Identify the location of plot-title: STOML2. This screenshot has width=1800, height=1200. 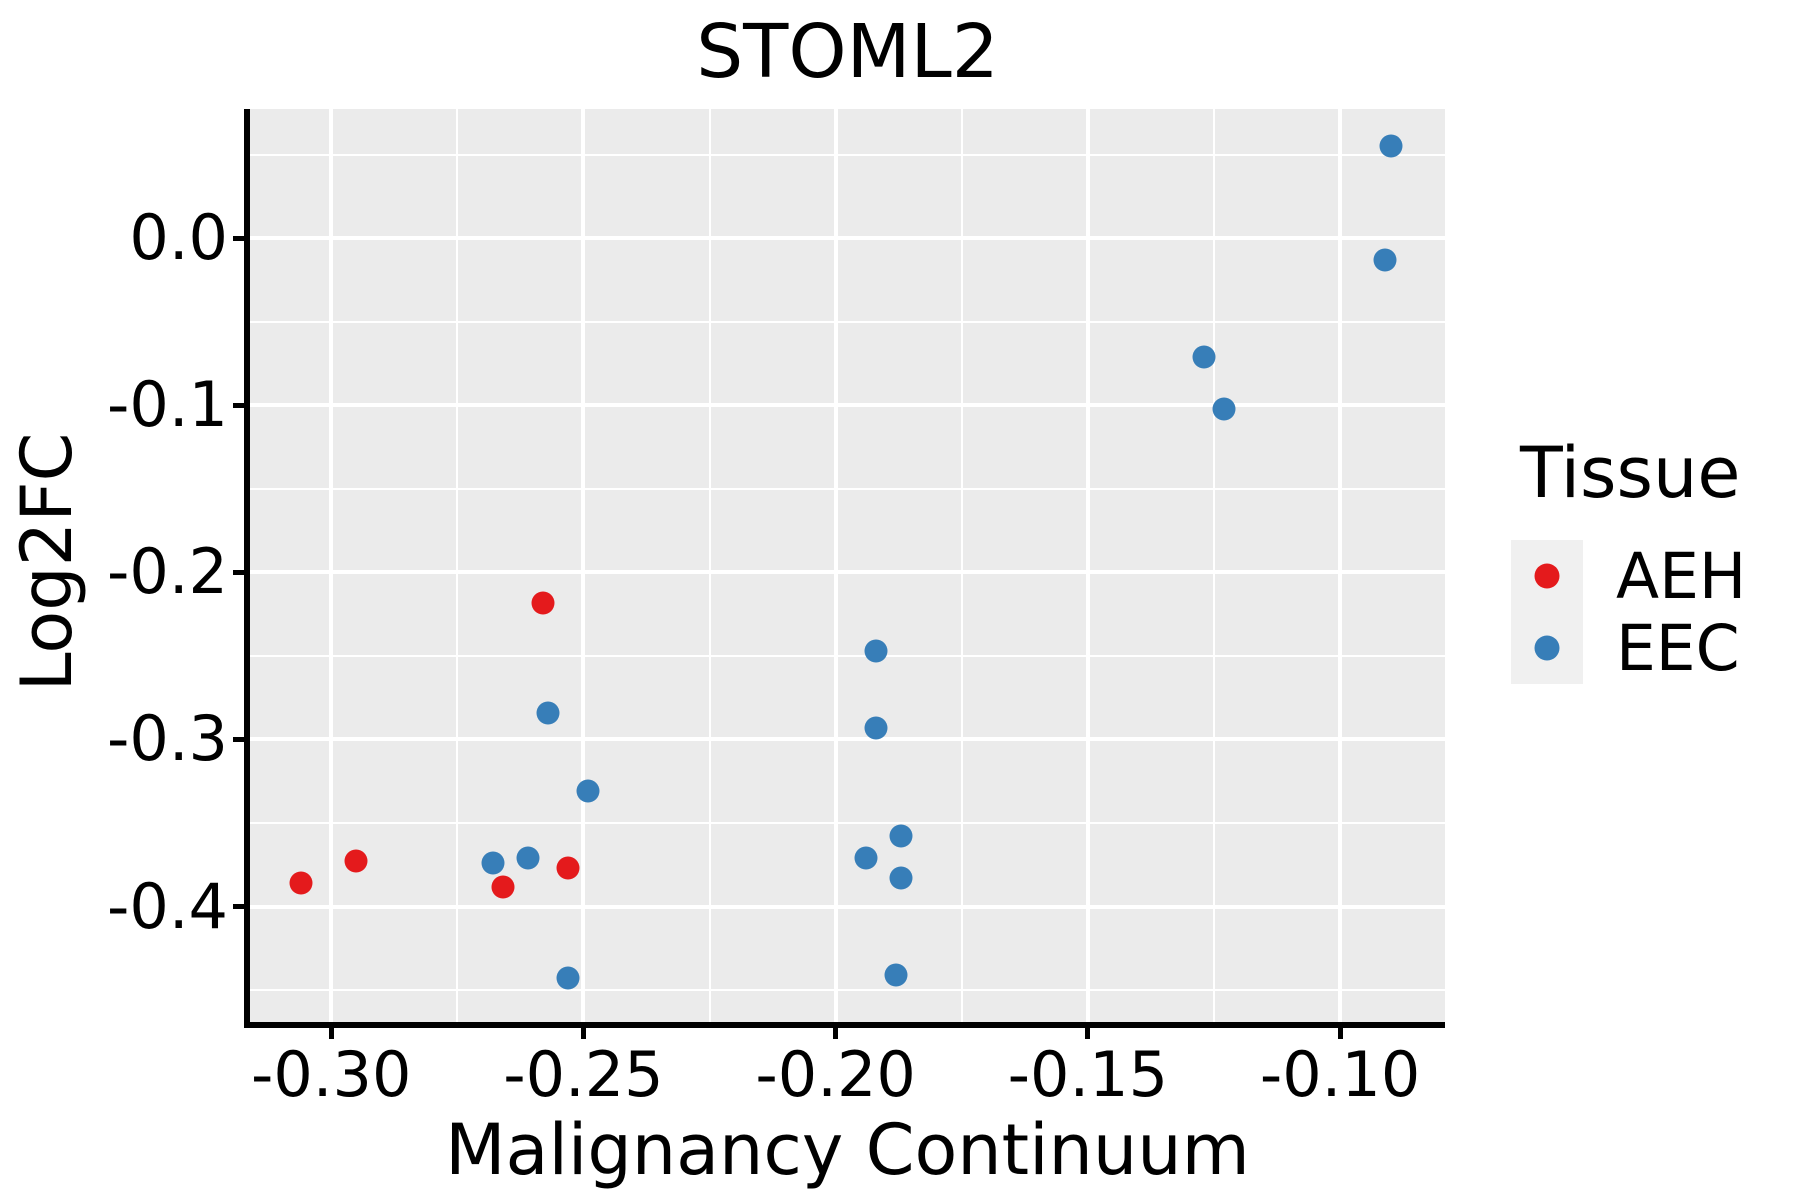
(847, 52).